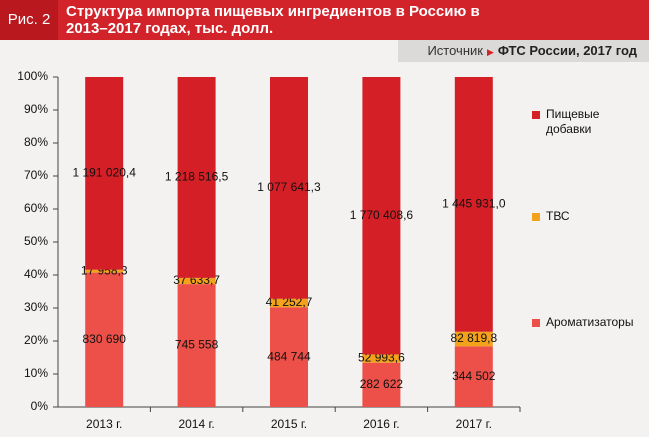 Image resolution: width=649 pixels, height=437 pixels. What do you see at coordinates (36, 109) in the screenshot?
I see `y-tick-label: 90%` at bounding box center [36, 109].